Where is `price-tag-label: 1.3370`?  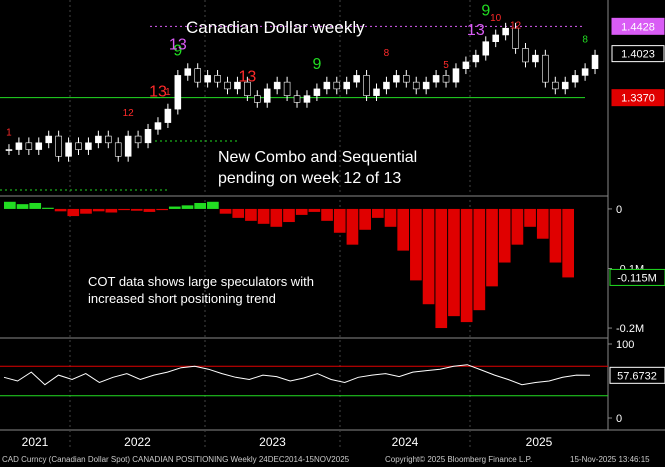
price-tag-label: 1.3370 is located at coordinates (638, 99).